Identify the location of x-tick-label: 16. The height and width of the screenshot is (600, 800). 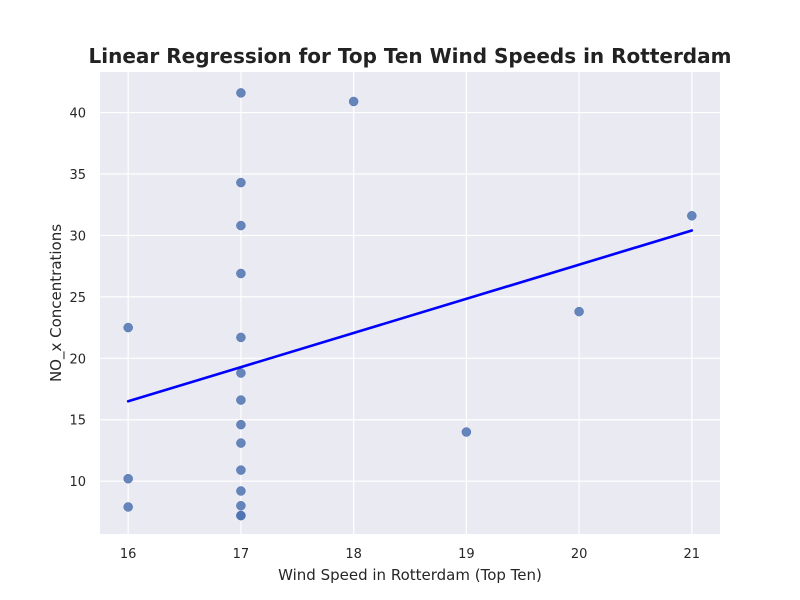
(128, 554).